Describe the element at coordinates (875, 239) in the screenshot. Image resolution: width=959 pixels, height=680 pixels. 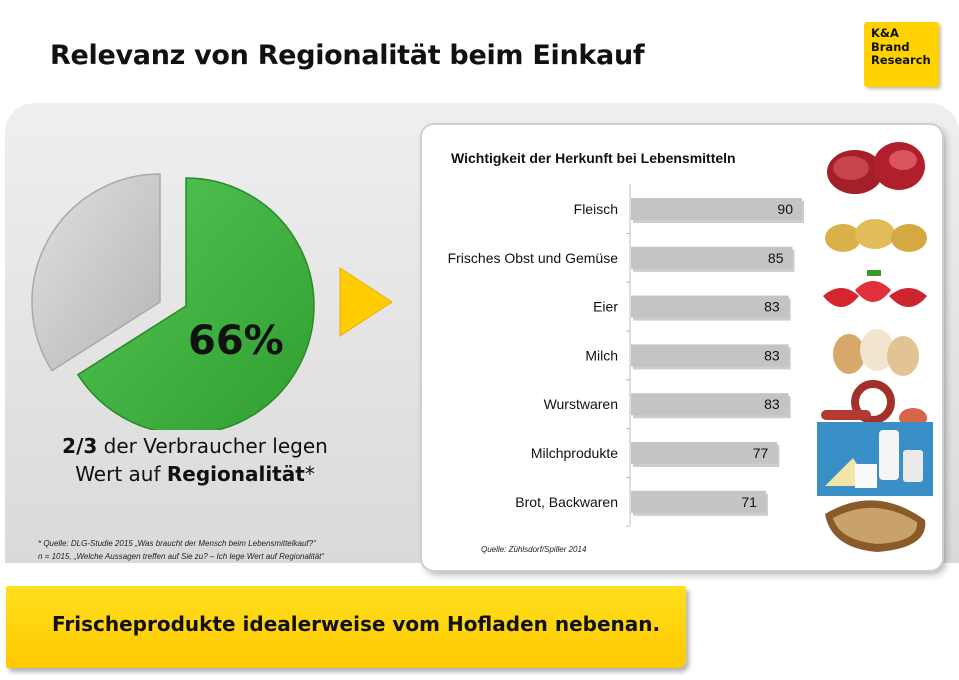
I see `potatoes-image` at that location.